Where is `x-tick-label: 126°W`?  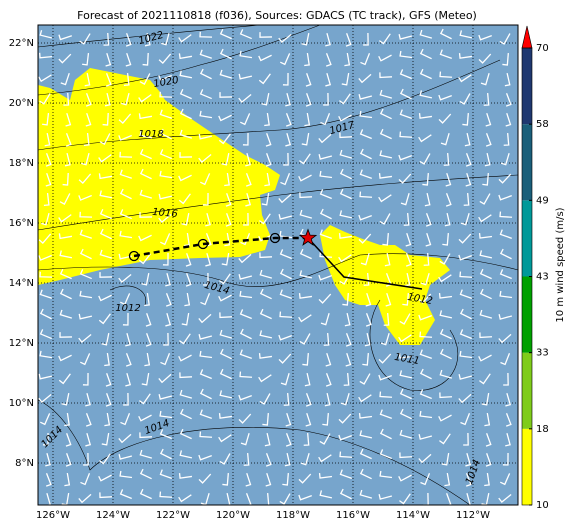
x-tick-label: 126°W is located at coordinates (53, 515).